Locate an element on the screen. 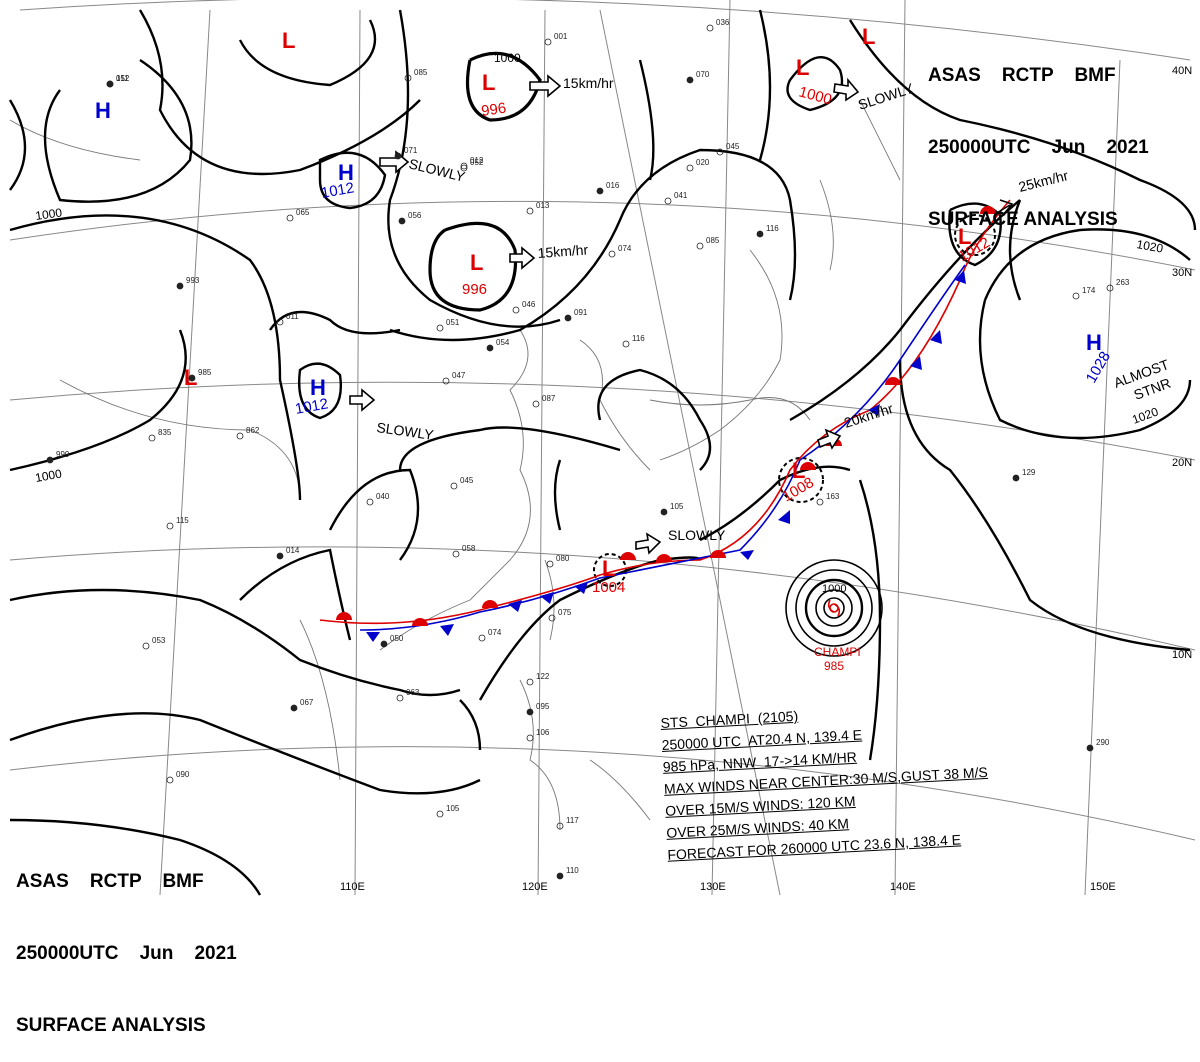 This screenshot has width=1200, height=1062. station-pressure: 036 is located at coordinates (723, 22).